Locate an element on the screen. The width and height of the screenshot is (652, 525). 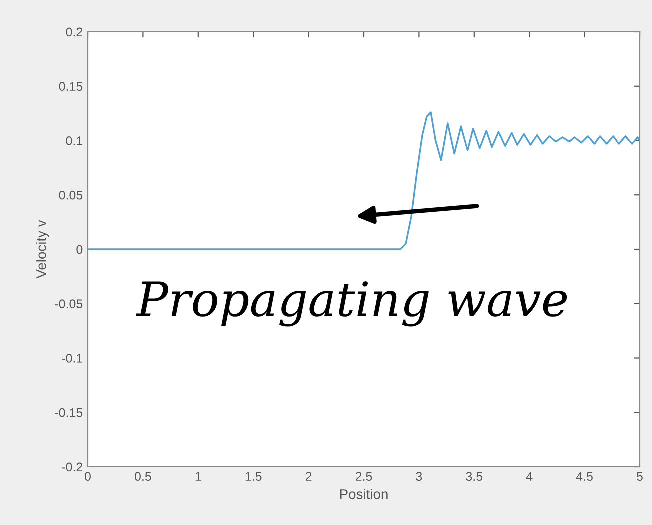
x-tick-label: 4 is located at coordinates (529, 476).